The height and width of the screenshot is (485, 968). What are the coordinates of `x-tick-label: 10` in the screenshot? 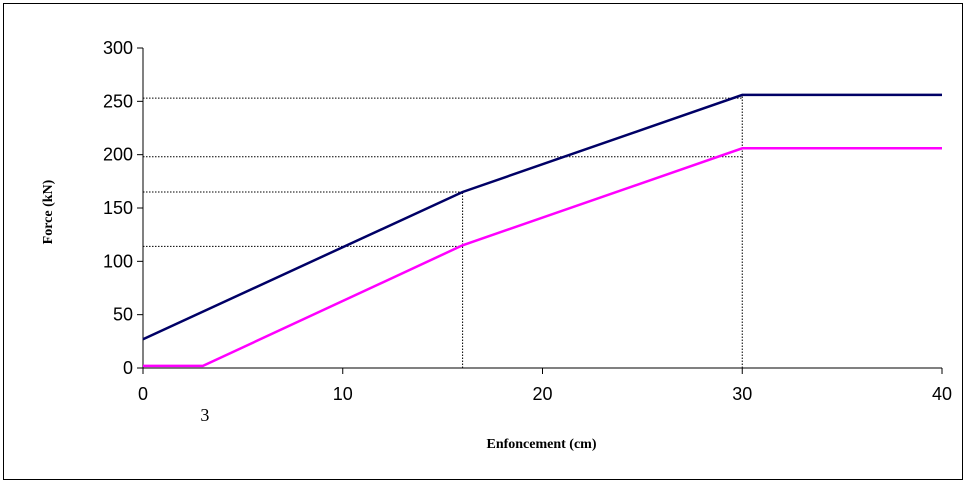 It's located at (343, 394).